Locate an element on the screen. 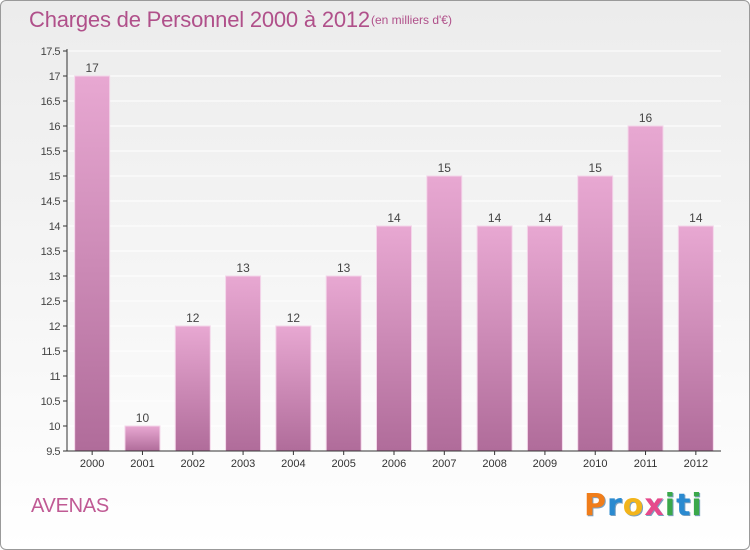 The image size is (750, 550). y-tick-label: 11.5 is located at coordinates (50, 352).